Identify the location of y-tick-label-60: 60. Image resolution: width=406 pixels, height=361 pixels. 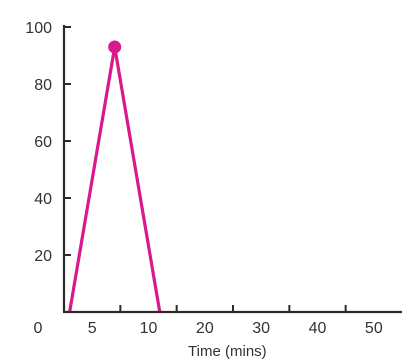
(43, 142).